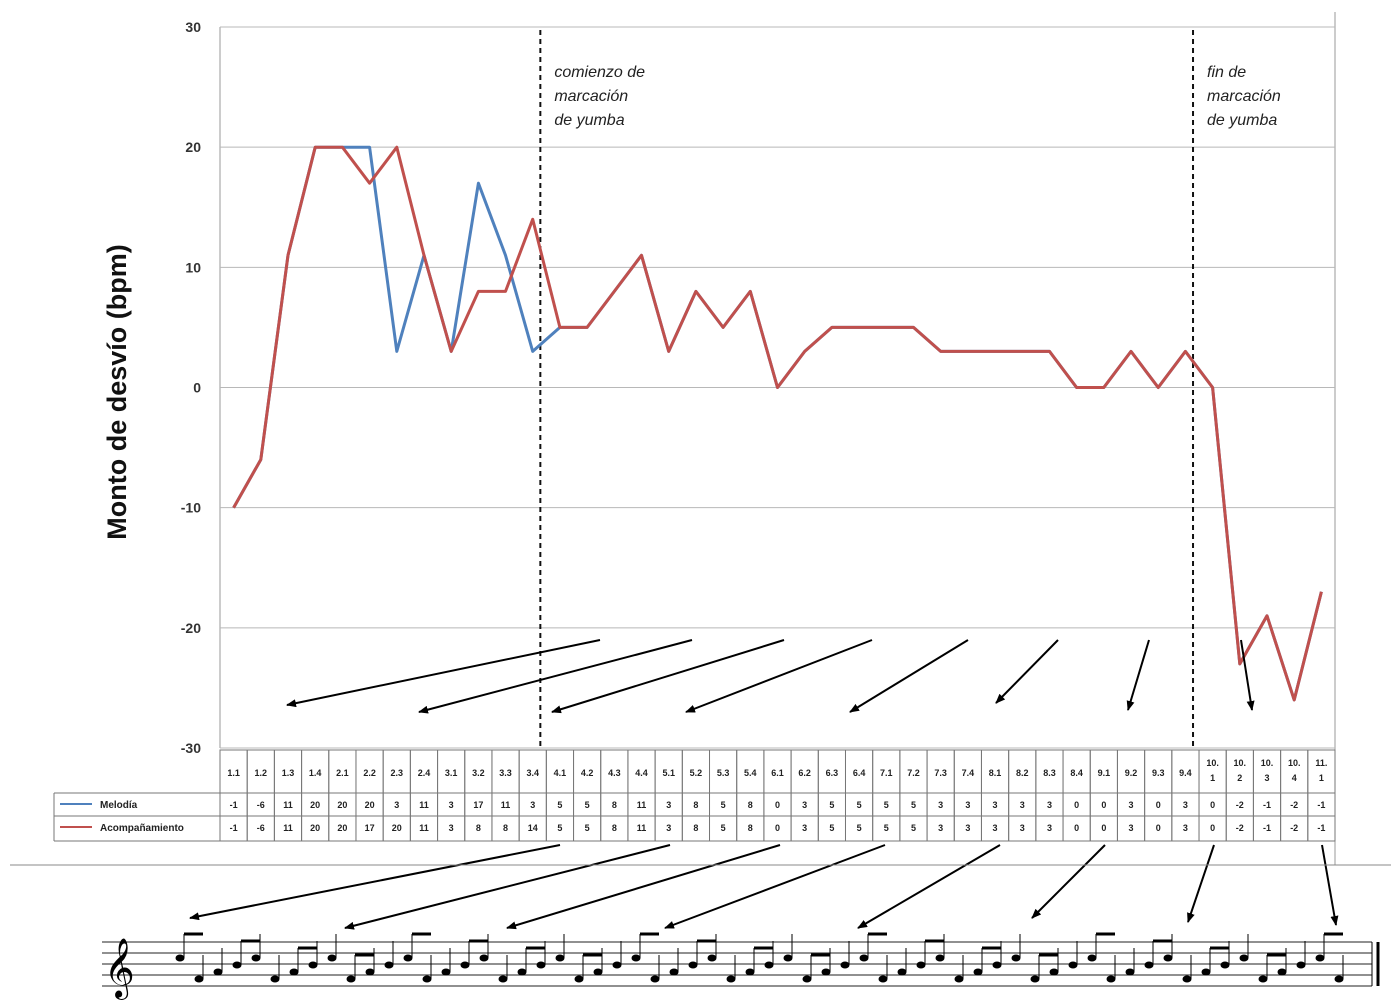  Describe the element at coordinates (589, 120) in the screenshot. I see `annotation-text: de yumba` at that location.